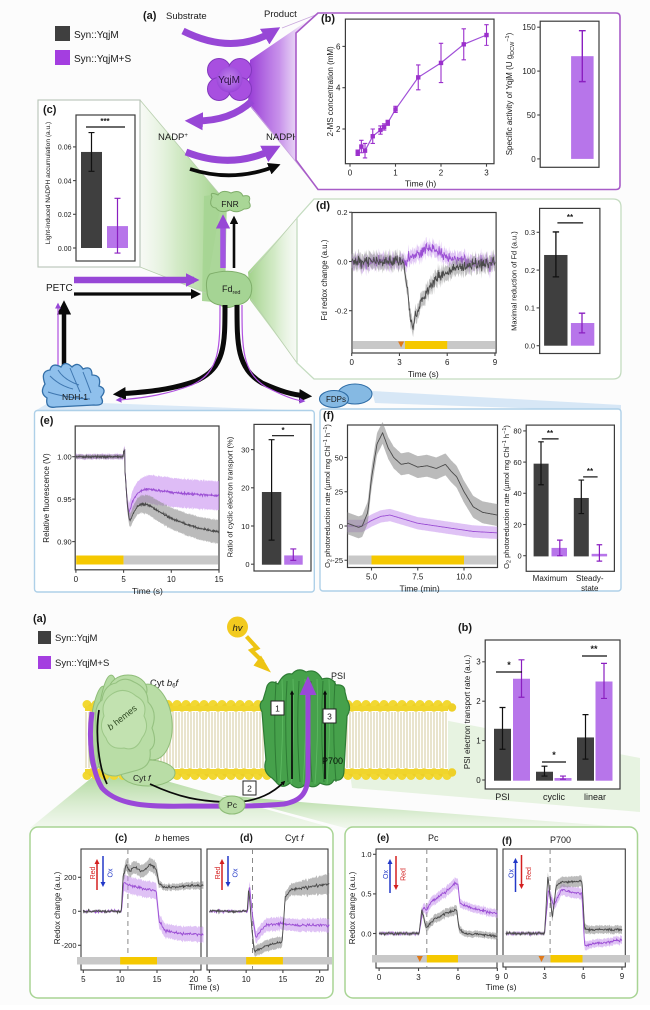 The width and height of the screenshot is (650, 1010). Describe the element at coordinates (237, 628) in the screenshot. I see `svg-text: hv` at that location.